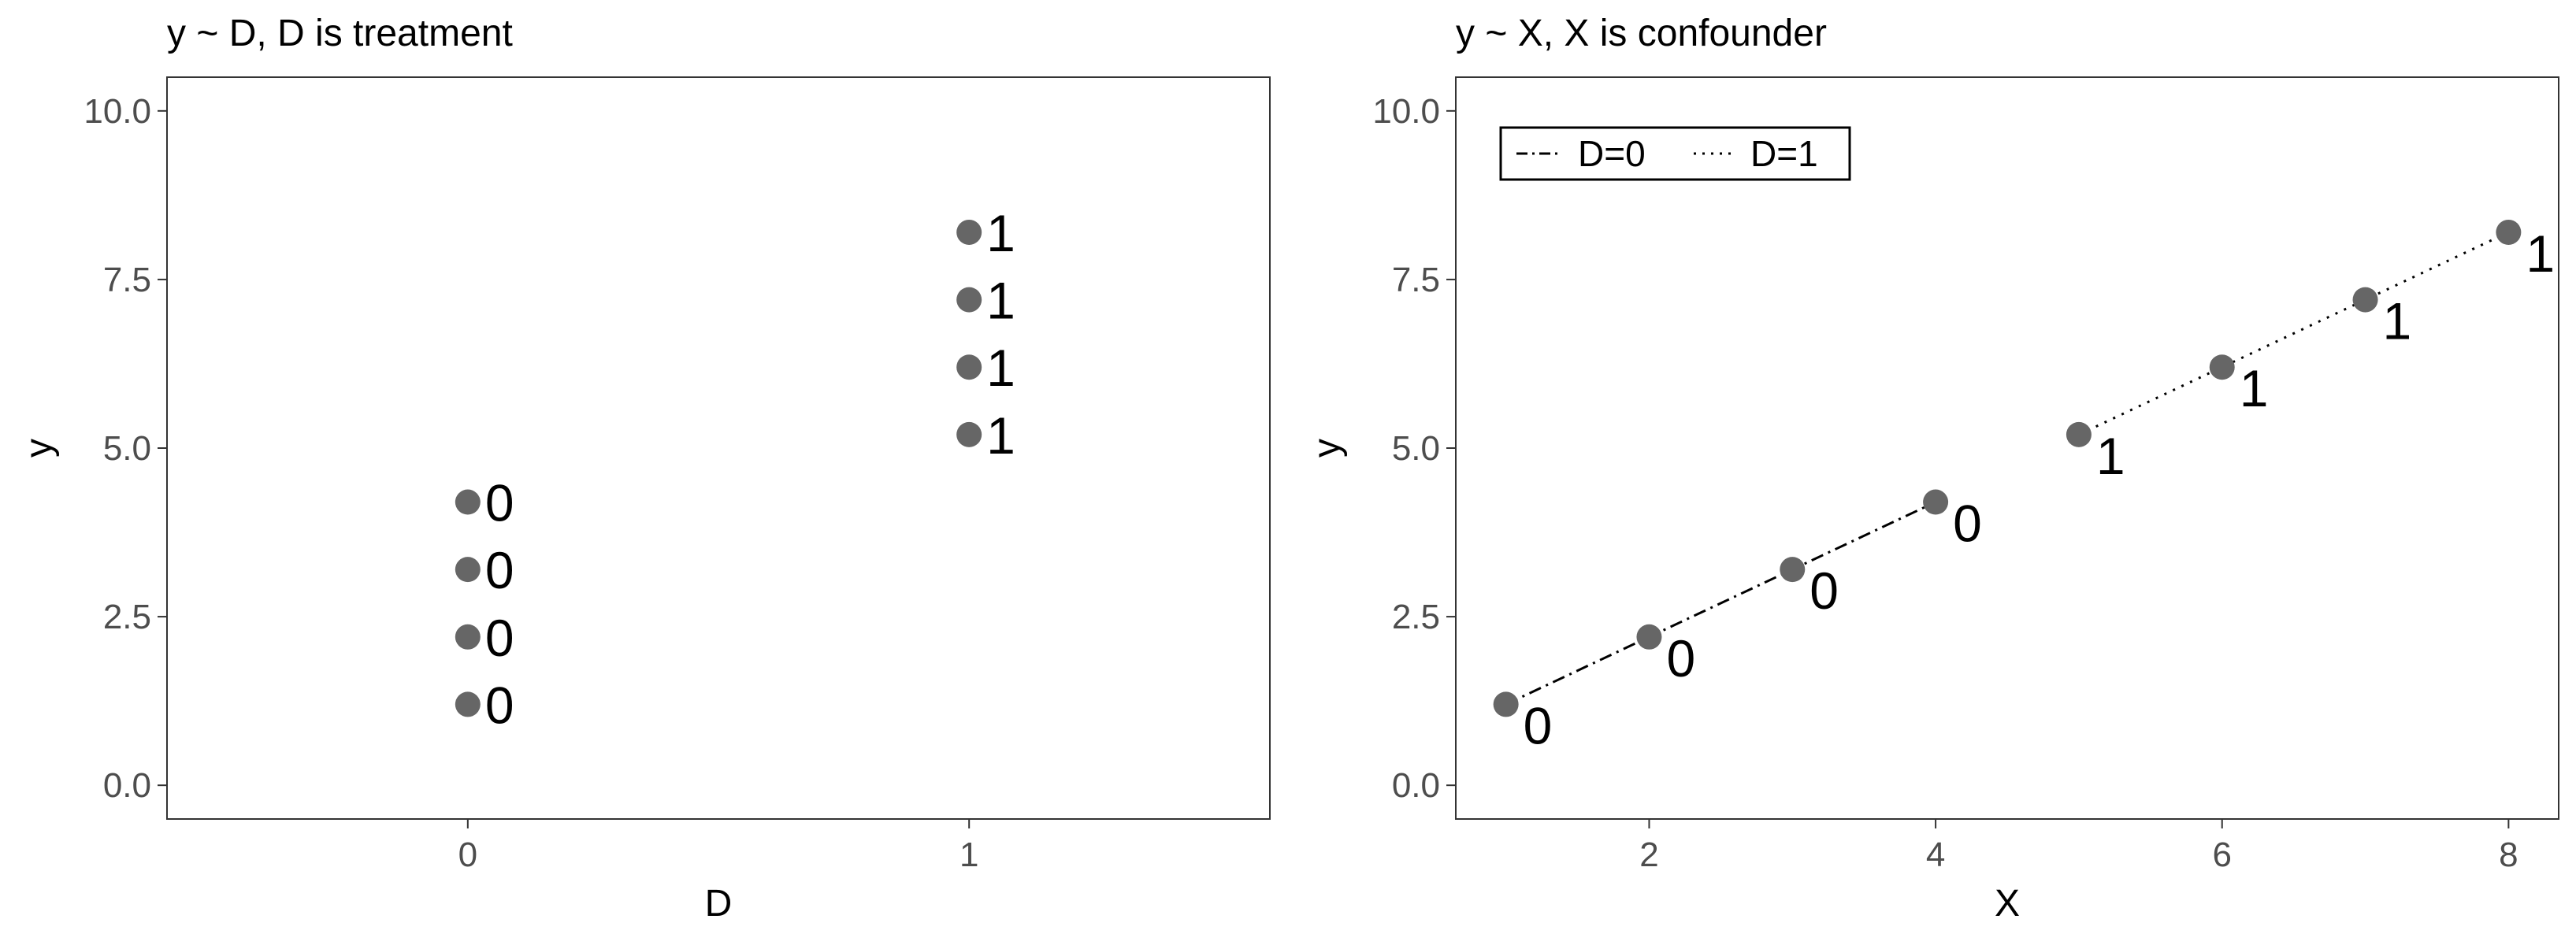 This screenshot has width=2576, height=945. What do you see at coordinates (2007, 904) in the screenshot?
I see `right-x-axis-title: X` at bounding box center [2007, 904].